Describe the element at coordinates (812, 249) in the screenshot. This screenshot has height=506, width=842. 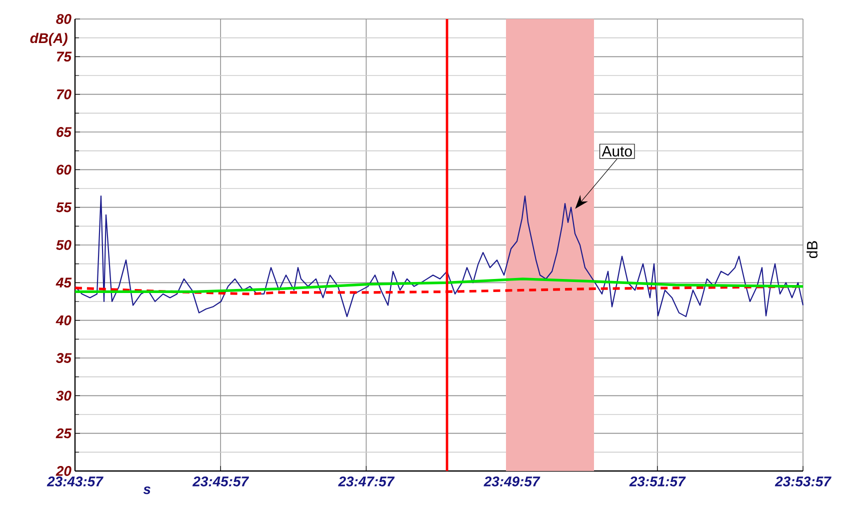
I see `y2-axis-title: dB` at that location.